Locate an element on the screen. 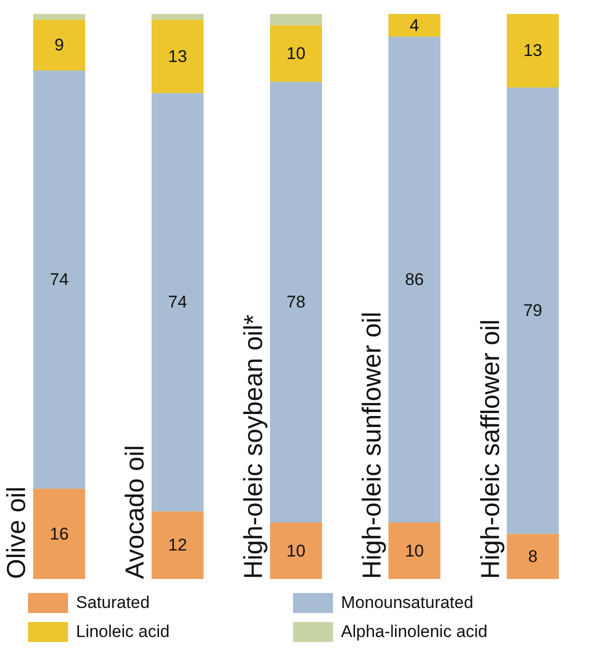 Image resolution: width=592 pixels, height=649 pixels. data-label: 78 is located at coordinates (296, 302).